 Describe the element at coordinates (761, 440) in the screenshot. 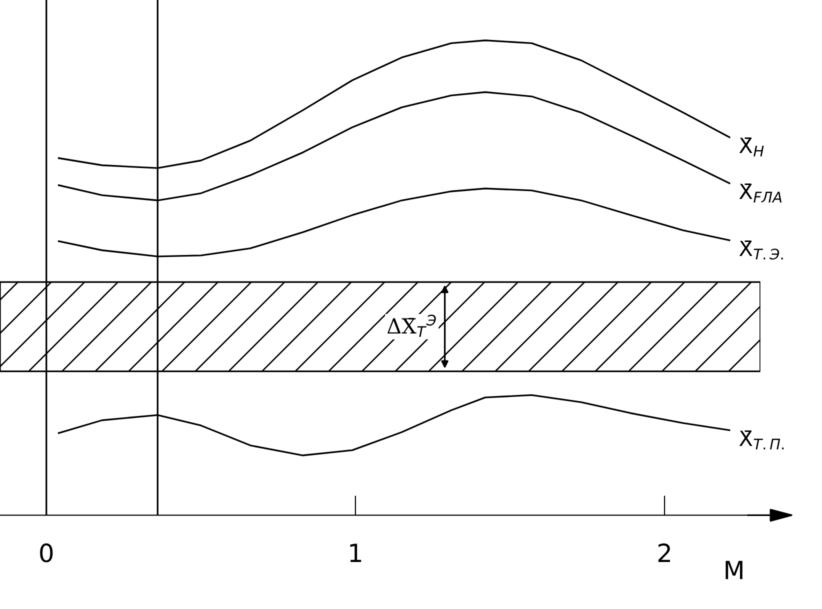

I see `series-label: X̄$_{Т.П.}$` at that location.